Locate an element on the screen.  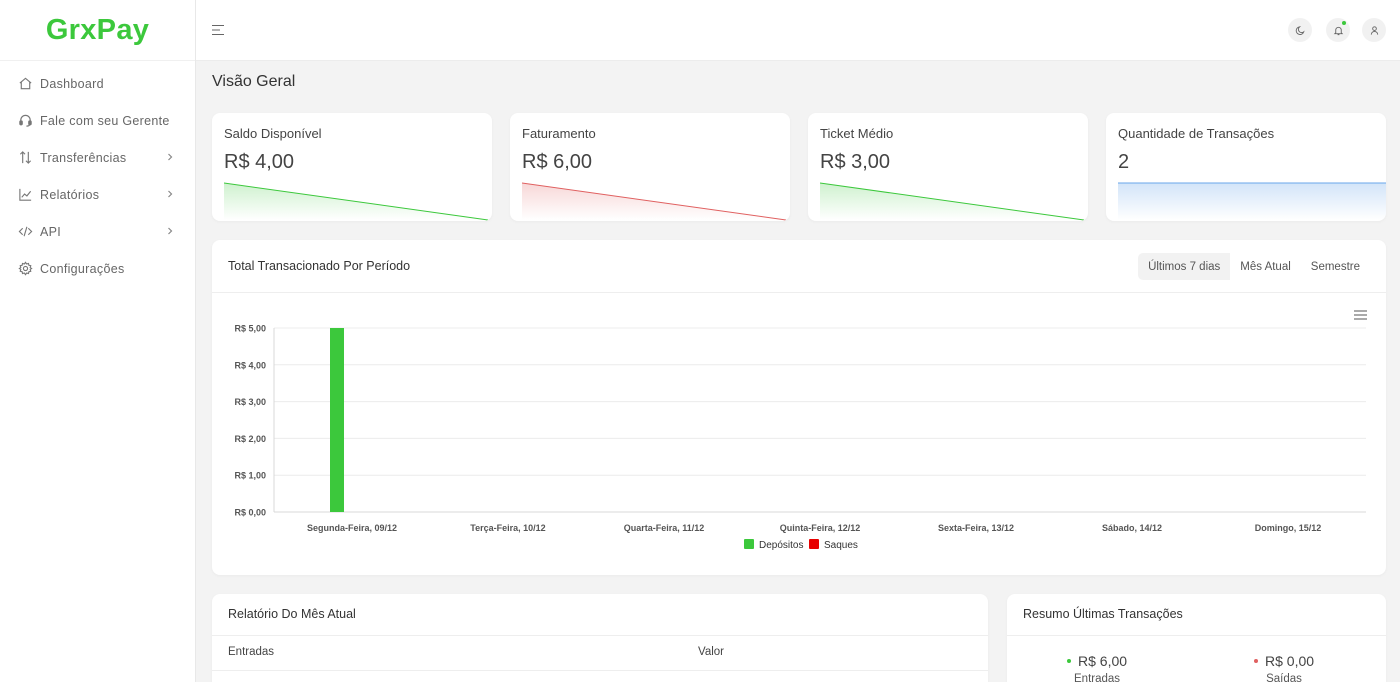
user-icon is located at coordinates (1374, 30).